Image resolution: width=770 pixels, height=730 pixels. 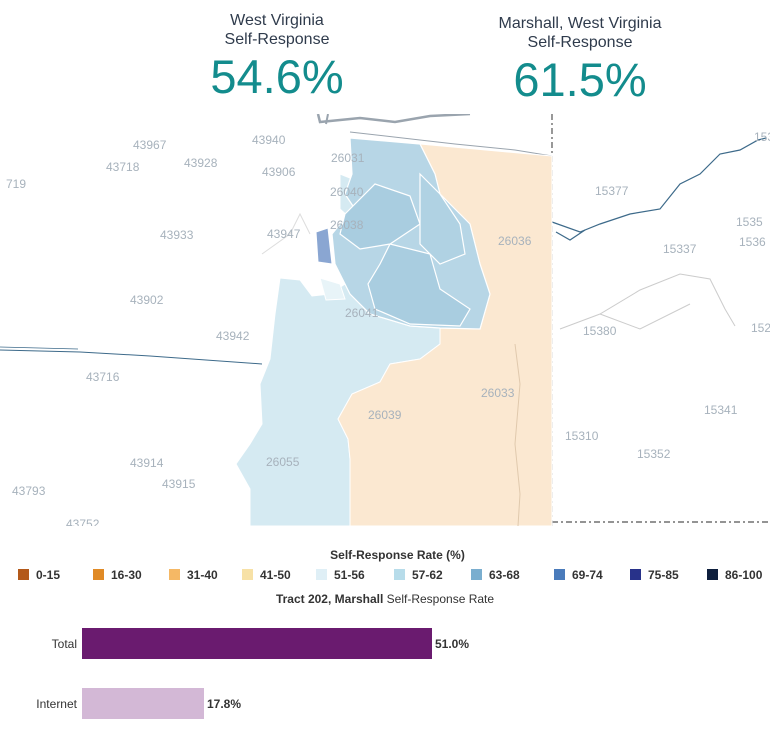 What do you see at coordinates (269, 140) in the screenshot?
I see `zip-label: 43940` at bounding box center [269, 140].